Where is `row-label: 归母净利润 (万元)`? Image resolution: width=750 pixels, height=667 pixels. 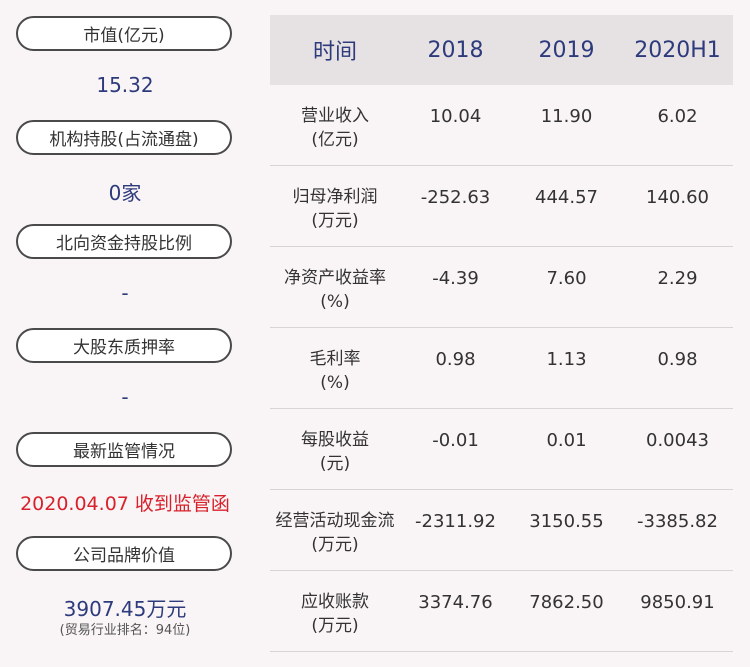 row-label: 归母净利润 (万元) is located at coordinates (335, 209).